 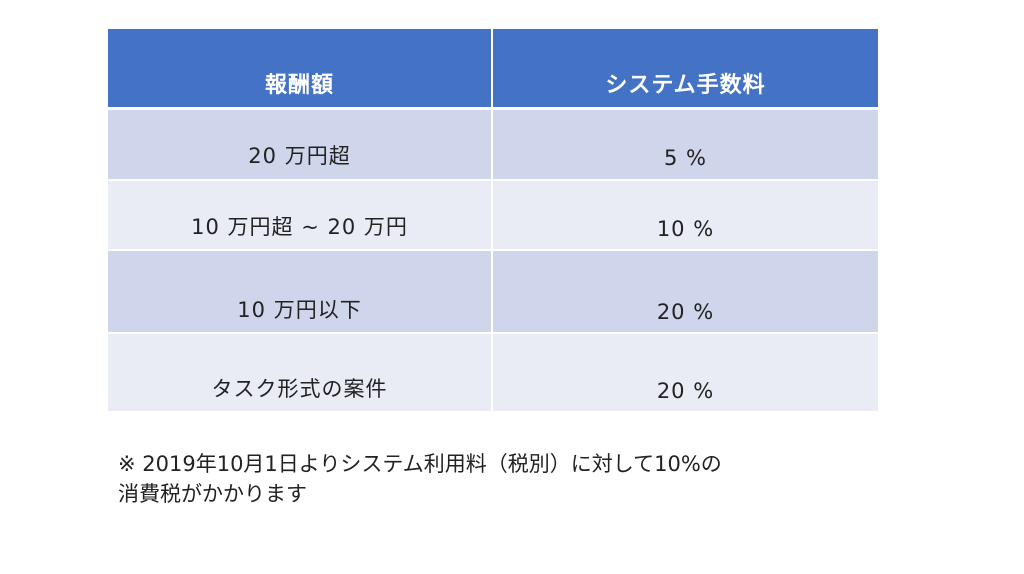 I want to click on header-system-fee: システム手数料, so click(x=684, y=68).